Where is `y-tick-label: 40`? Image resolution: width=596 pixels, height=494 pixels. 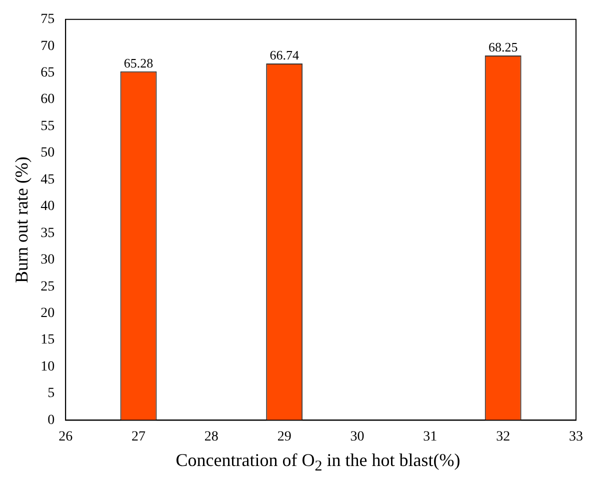
y-tick-label: 40 is located at coordinates (47, 206).